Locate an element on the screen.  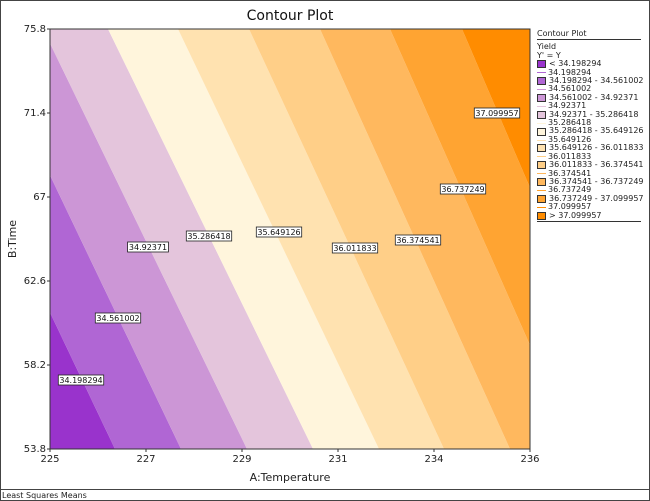
contour-label: 35.286418 is located at coordinates (208, 236).